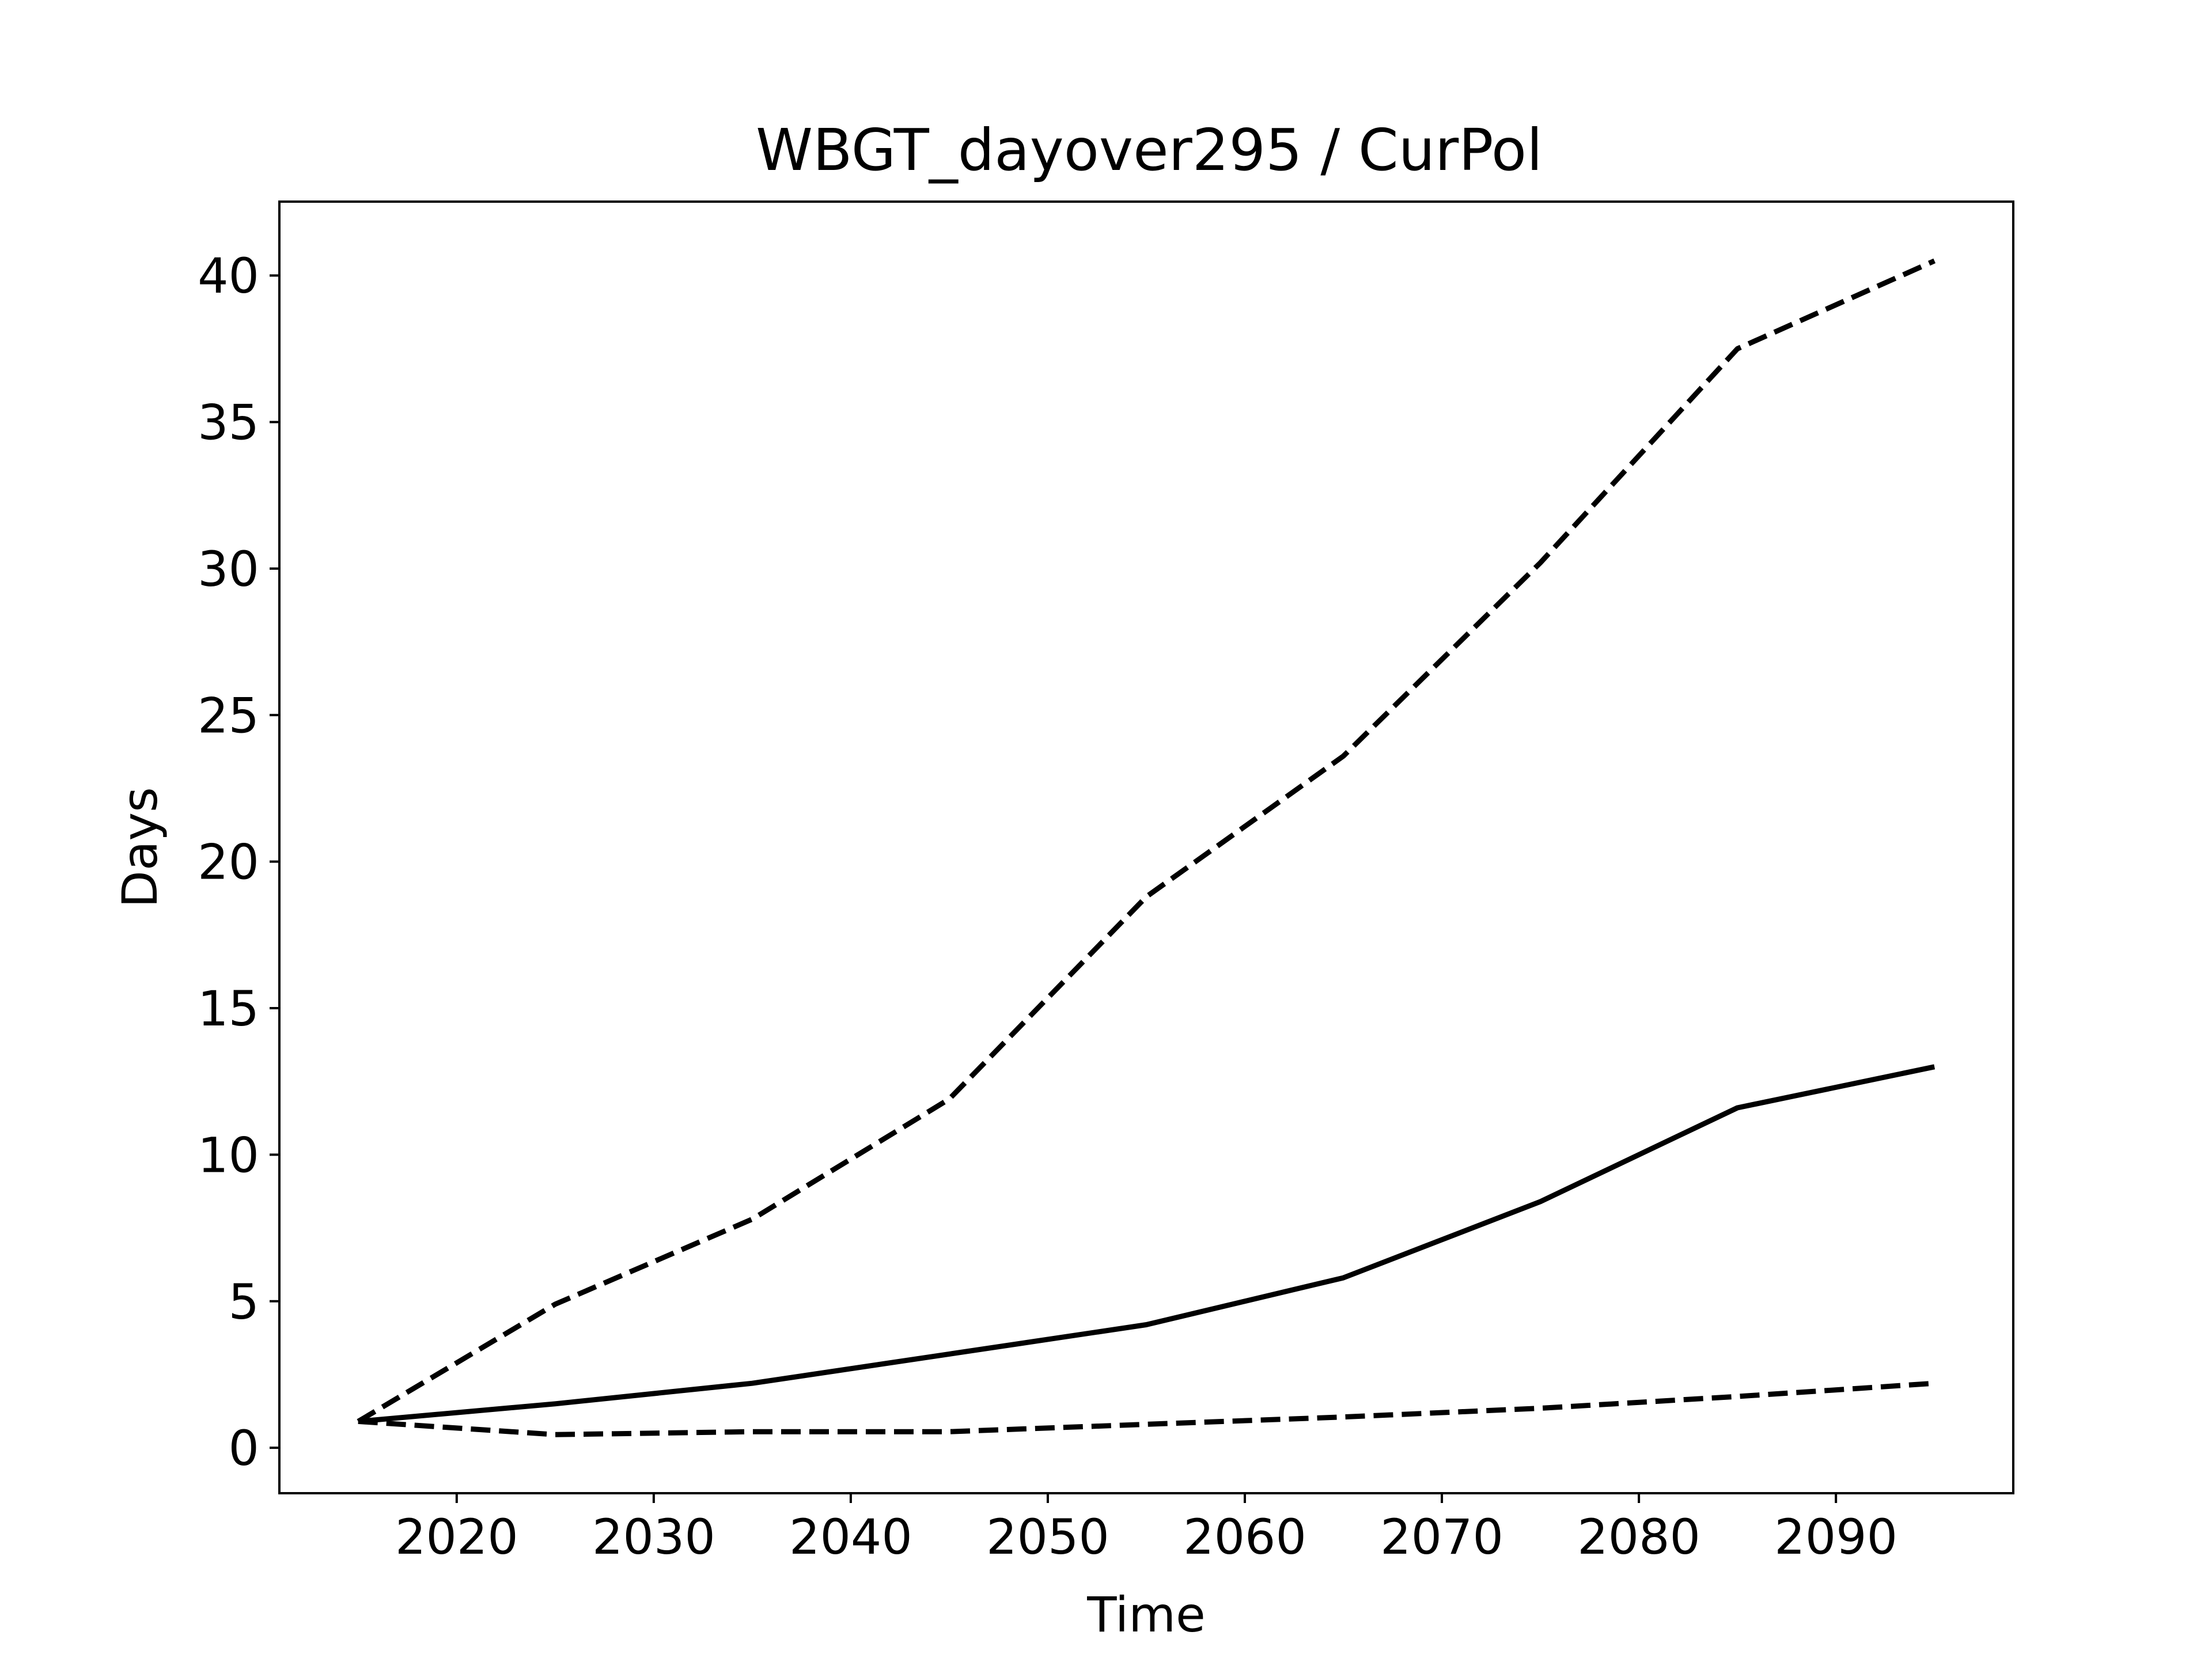  I want to click on y-axis: 0 5 10 15 20 25 30 35 40, so click(238, 862).